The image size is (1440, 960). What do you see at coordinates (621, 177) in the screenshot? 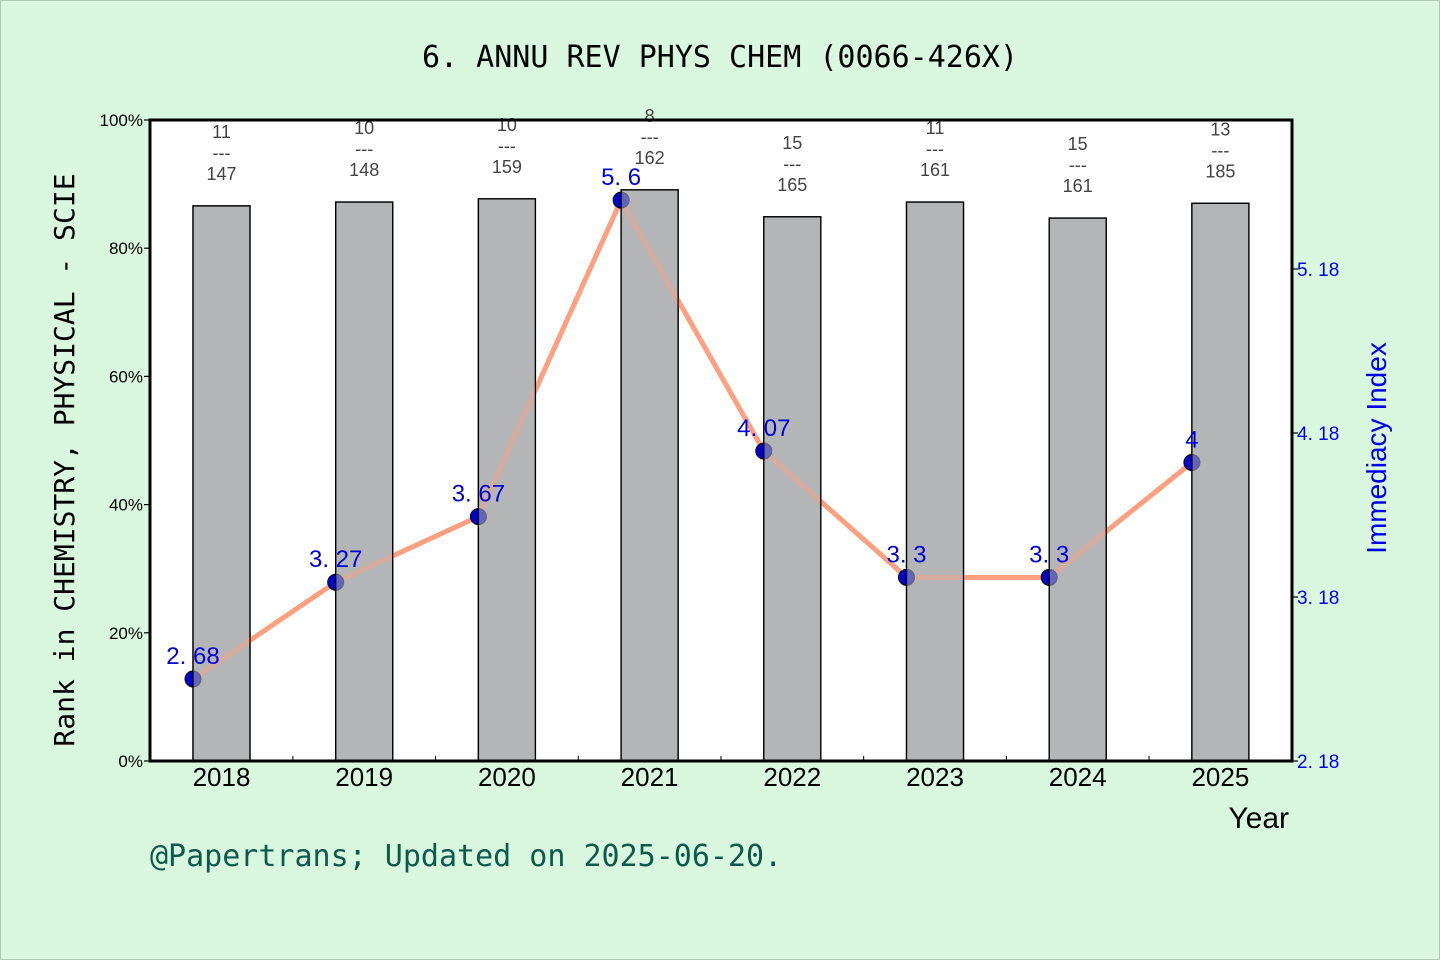
I see `point-label-2021: 5. 6` at bounding box center [621, 177].